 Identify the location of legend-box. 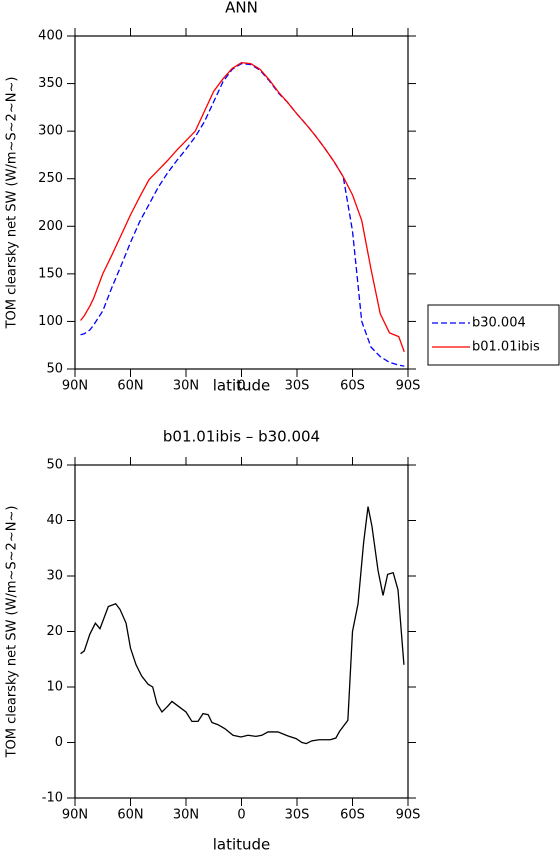
(493, 335).